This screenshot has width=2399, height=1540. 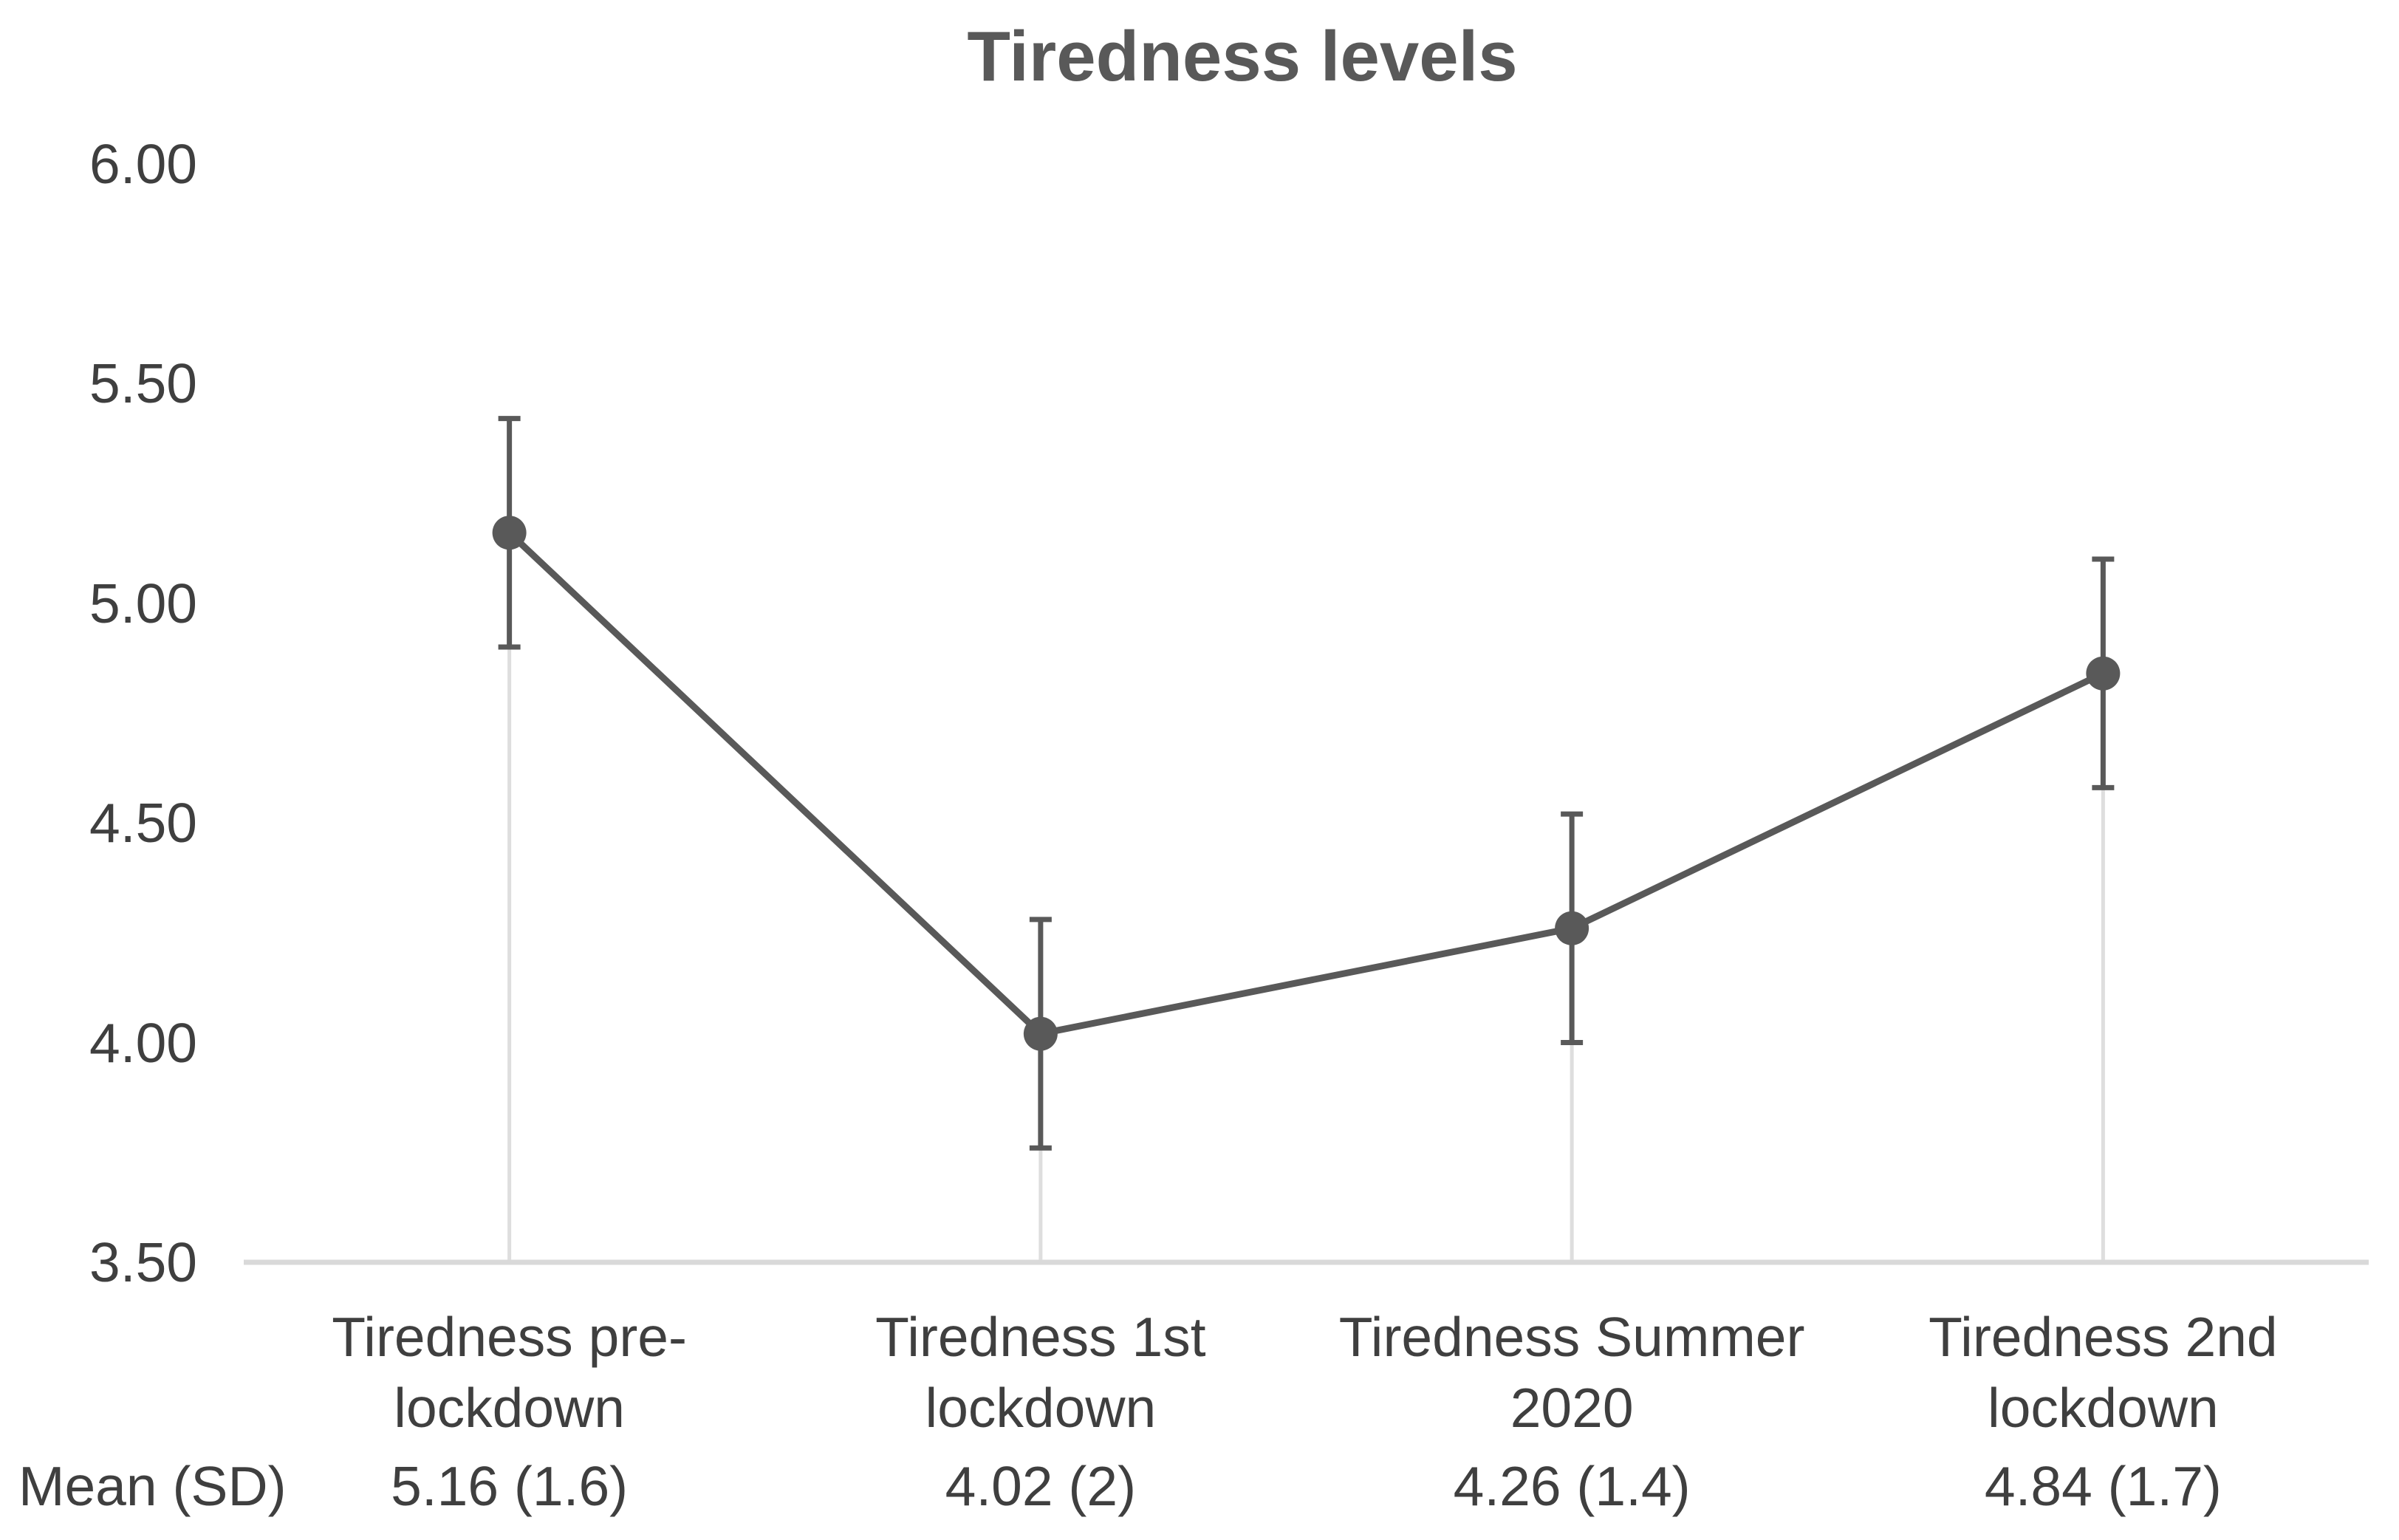 What do you see at coordinates (510, 1486) in the screenshot?
I see `mean-sd-value: 5.16 (1.6)` at bounding box center [510, 1486].